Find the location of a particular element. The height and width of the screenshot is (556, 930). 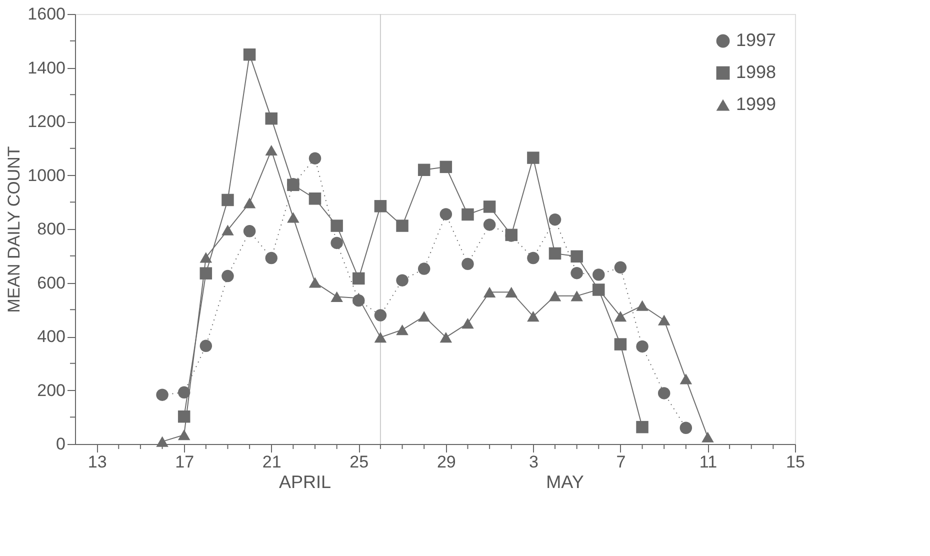

x-tick-label: 21 is located at coordinates (272, 462).